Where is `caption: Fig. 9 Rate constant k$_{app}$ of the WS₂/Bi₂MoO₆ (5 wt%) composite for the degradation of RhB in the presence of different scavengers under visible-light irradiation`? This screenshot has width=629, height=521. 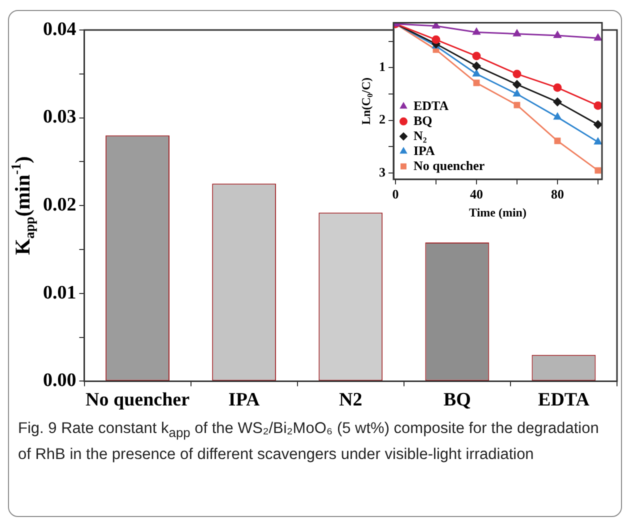 caption: Fig. 9 Rate constant k$_{app}$ of the WS₂/Bi₂MoO₆ (5 wt%) composite for the degradation of RhB in the presence of different scavengers under visible-light irradiation is located at coordinates (309, 442).